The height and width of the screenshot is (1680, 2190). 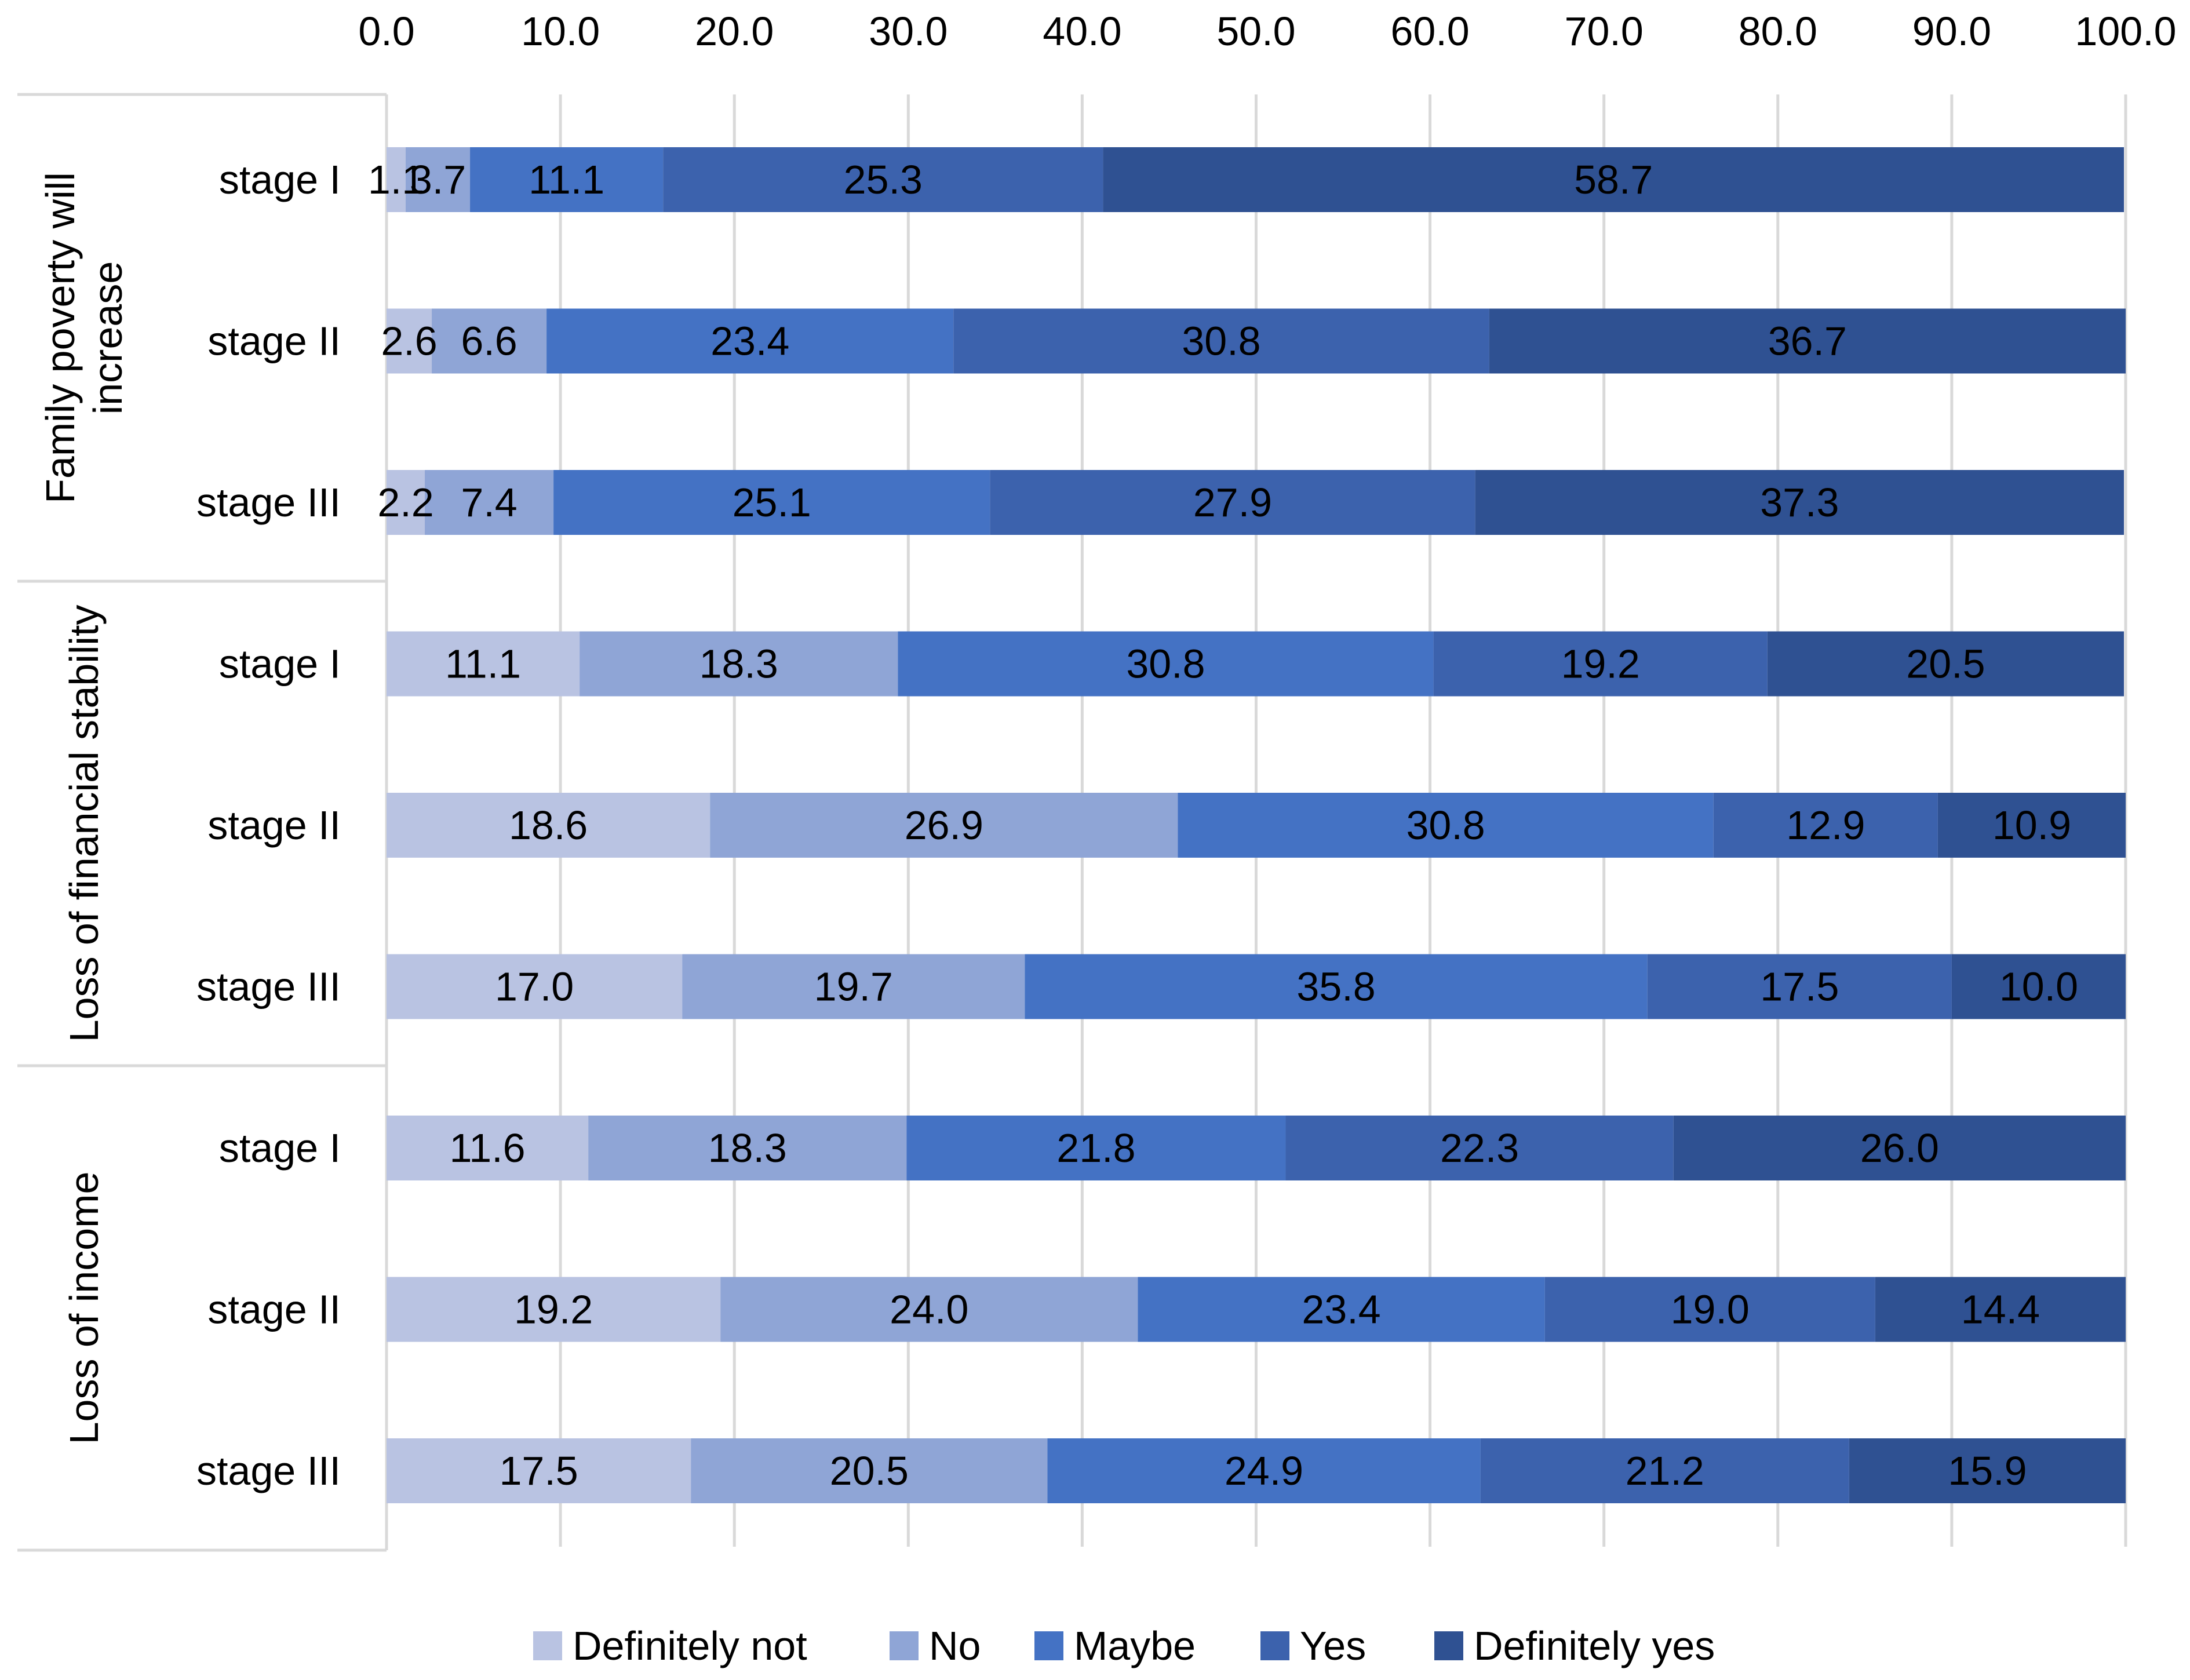 I want to click on legend-label: Definitely not, so click(x=690, y=1646).